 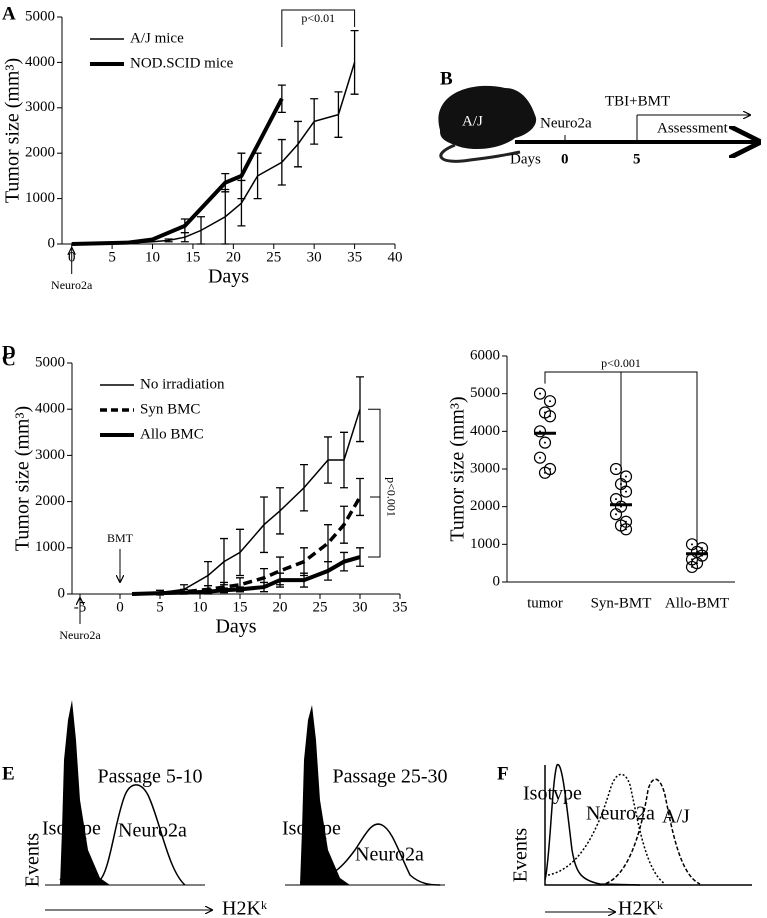 What do you see at coordinates (354, 257) in the screenshot?
I see `x-tick-label: 35` at bounding box center [354, 257].